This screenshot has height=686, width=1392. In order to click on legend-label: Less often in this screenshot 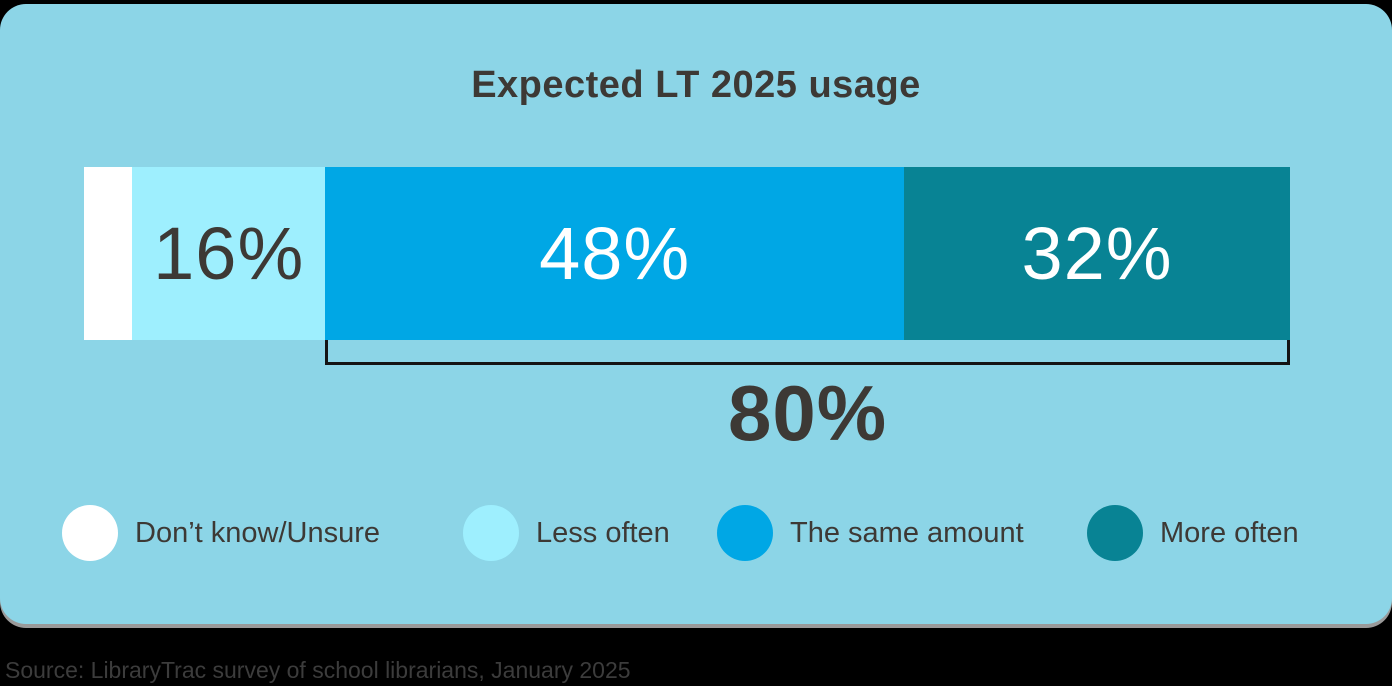, I will do `click(603, 532)`.